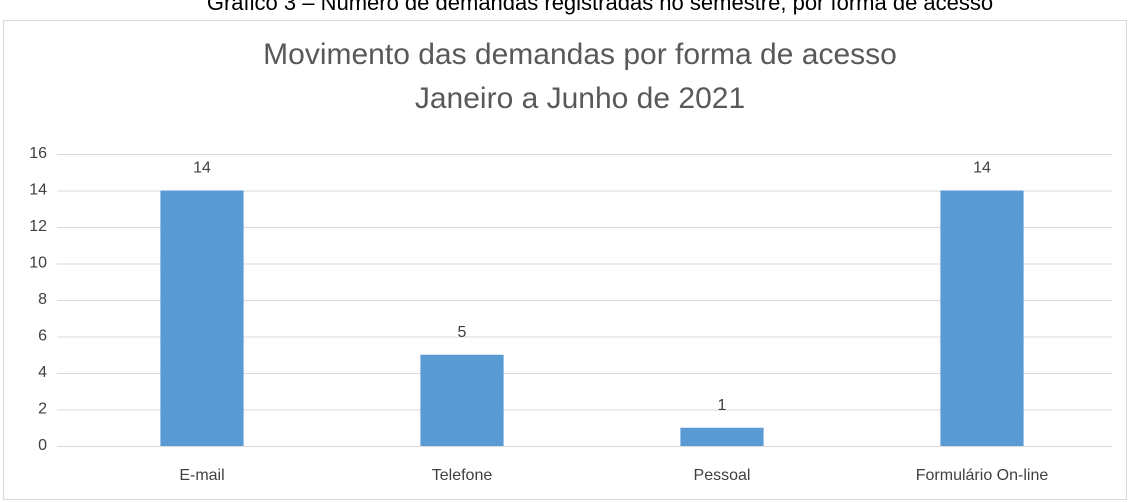  What do you see at coordinates (722, 405) in the screenshot?
I see `data-label: 1` at bounding box center [722, 405].